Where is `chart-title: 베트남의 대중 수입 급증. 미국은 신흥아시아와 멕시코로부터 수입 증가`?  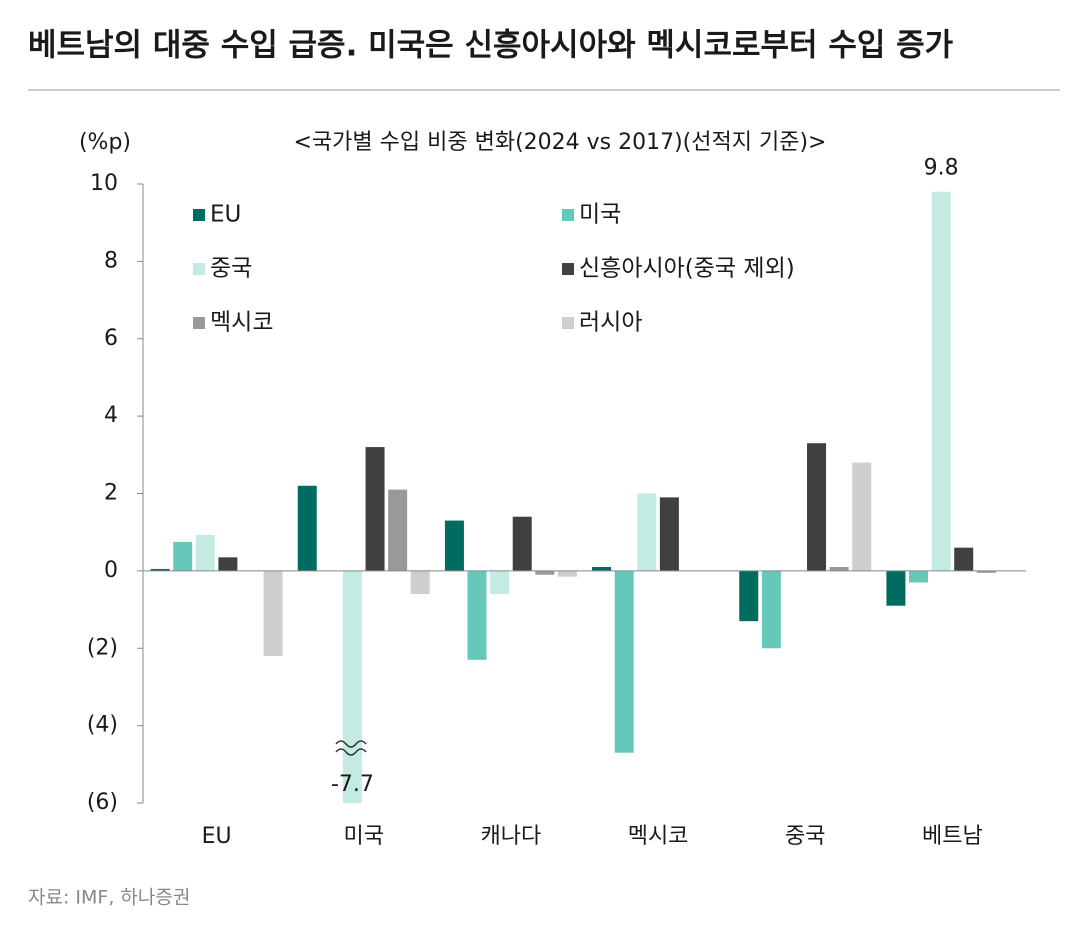 chart-title: 베트남의 대중 수입 급증. 미국은 신흥아시아와 멕시코로부터 수입 증가 is located at coordinates (491, 46).